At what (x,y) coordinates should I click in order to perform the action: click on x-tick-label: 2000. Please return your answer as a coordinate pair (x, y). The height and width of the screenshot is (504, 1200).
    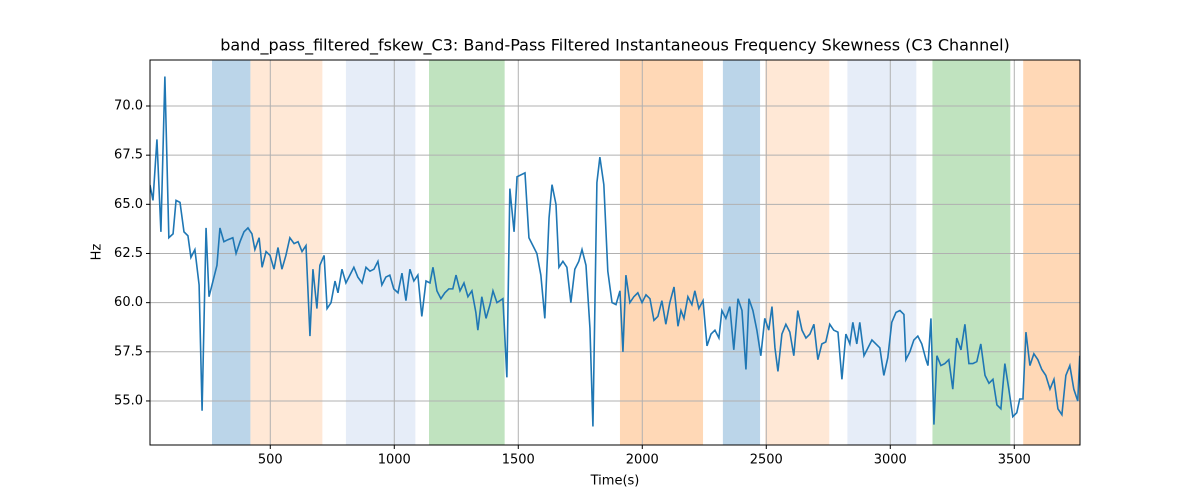
    Looking at the image, I should click on (642, 460).